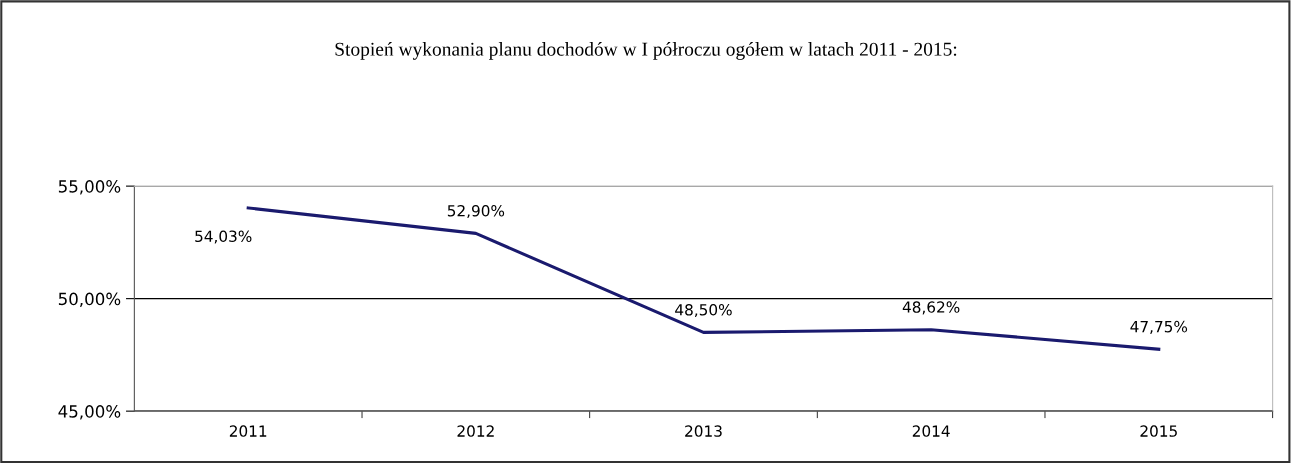  Describe the element at coordinates (703, 431) in the screenshot. I see `x-tick-label: 2013` at that location.